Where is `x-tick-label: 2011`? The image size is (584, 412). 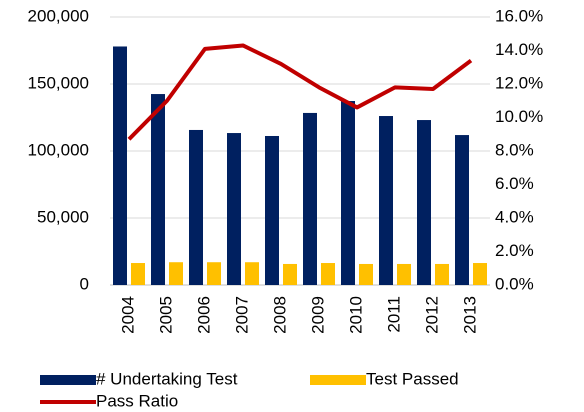
x-tick-label: 2011 is located at coordinates (393, 314).